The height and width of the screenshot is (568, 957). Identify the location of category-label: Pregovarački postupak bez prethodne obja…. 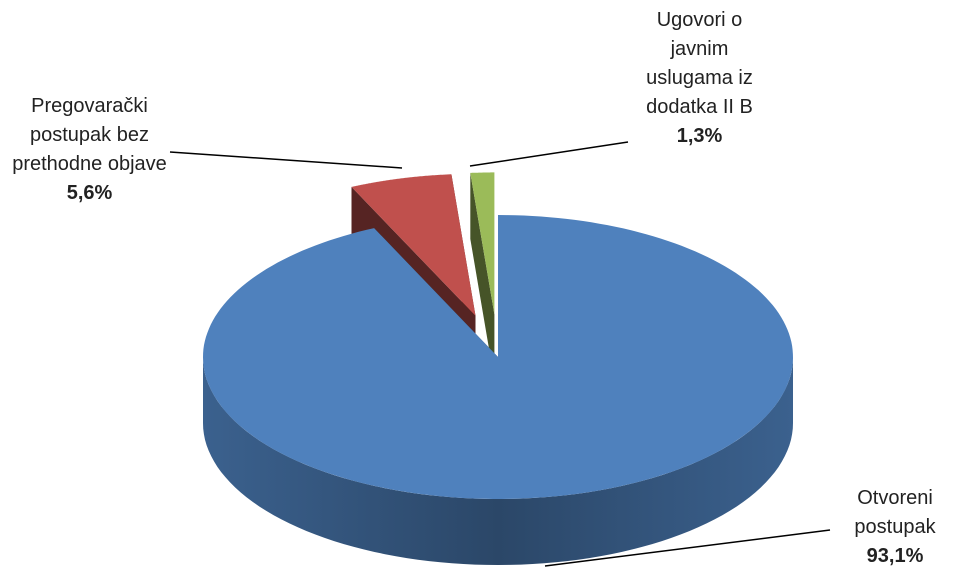
(89, 135).